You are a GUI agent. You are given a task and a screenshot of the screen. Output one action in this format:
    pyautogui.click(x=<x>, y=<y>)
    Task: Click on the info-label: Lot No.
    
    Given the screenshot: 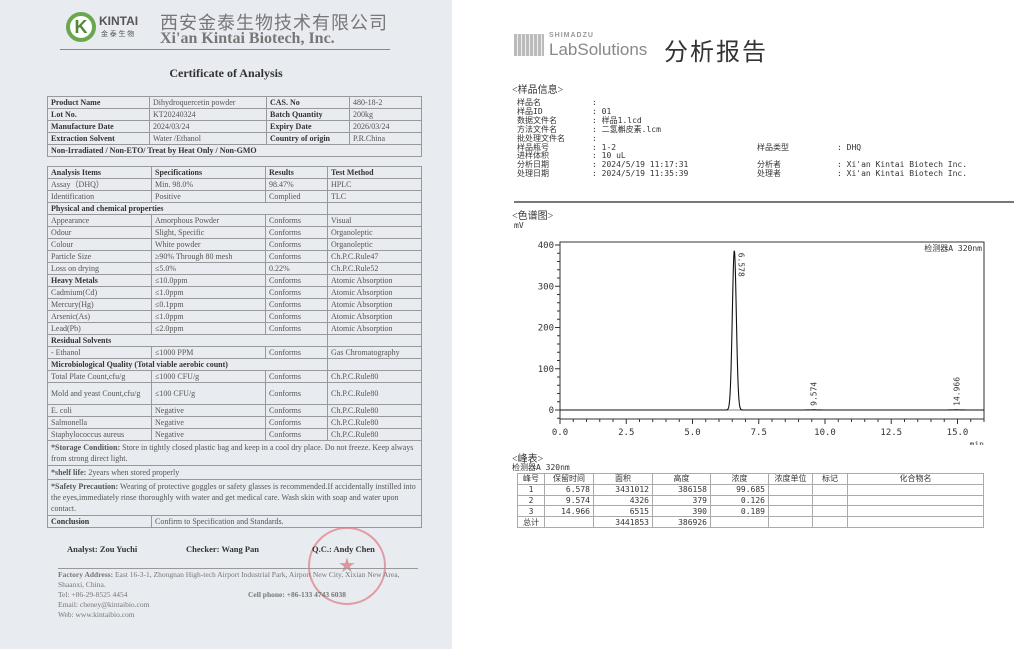 What is the action you would take?
    pyautogui.click(x=98, y=114)
    